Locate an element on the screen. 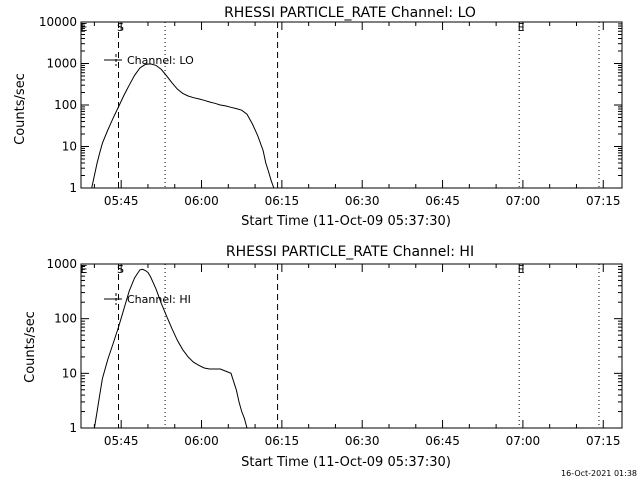 The image size is (640, 480). legend-entry: Channel: LO is located at coordinates (160, 60).